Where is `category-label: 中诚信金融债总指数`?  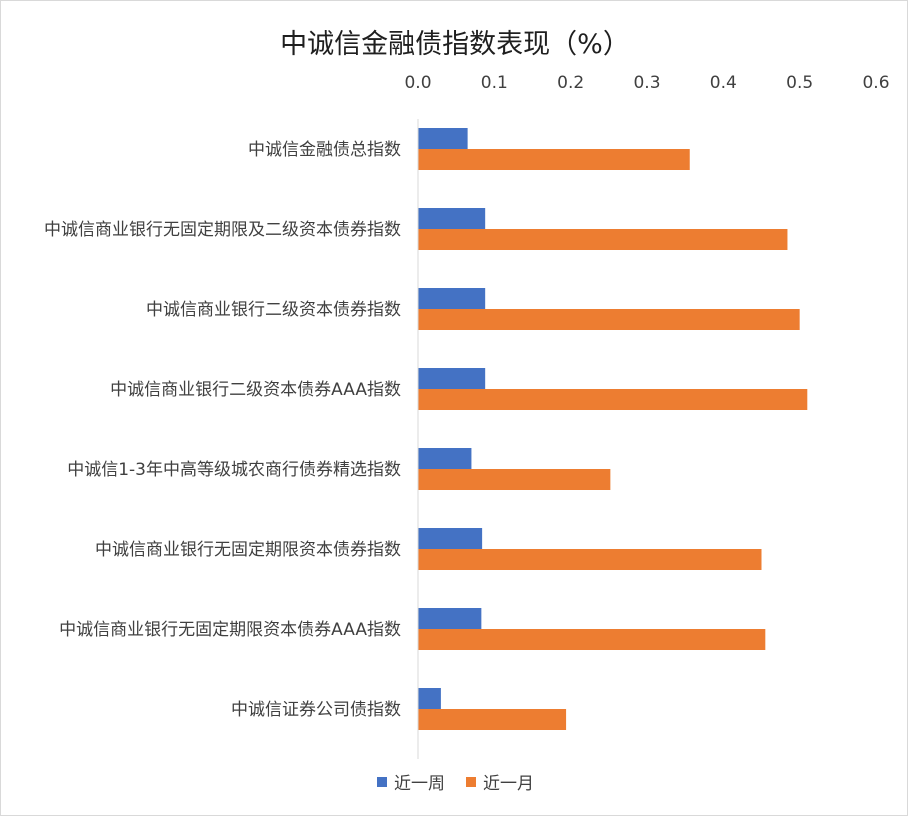 category-label: 中诚信金融债总指数 is located at coordinates (324, 150).